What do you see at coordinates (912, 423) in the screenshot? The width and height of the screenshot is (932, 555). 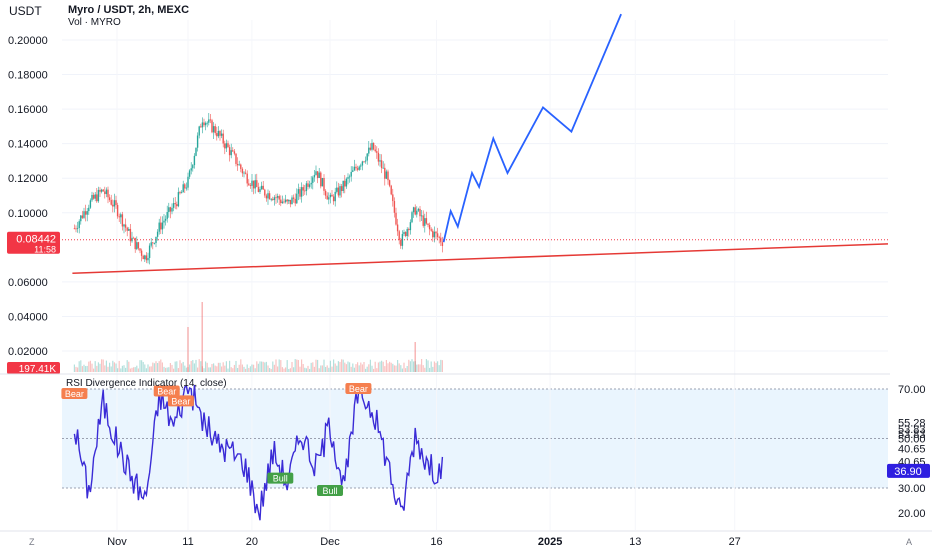 I see `rsi-tick-label: 55.28` at bounding box center [912, 423].